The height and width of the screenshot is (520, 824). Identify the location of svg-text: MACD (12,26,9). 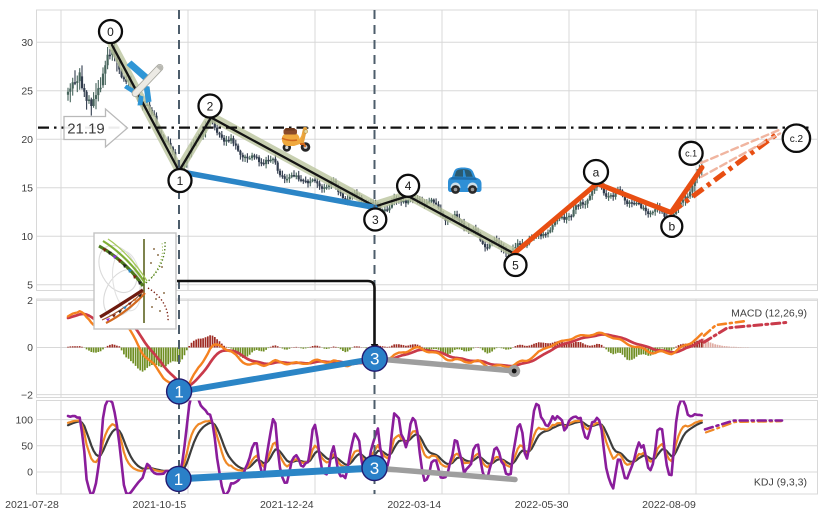
(769, 314).